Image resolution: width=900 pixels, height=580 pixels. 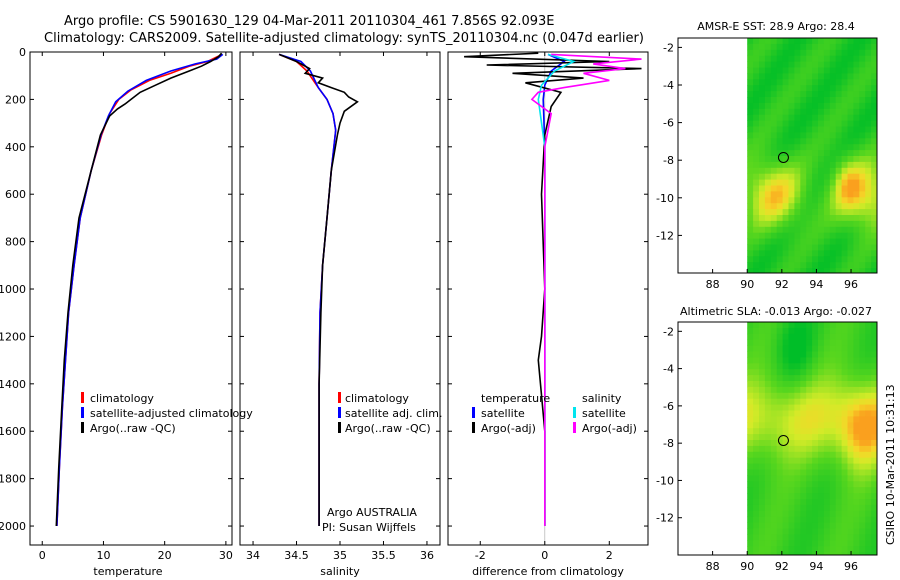 I want to click on y-tick-label: -10, so click(x=665, y=480).